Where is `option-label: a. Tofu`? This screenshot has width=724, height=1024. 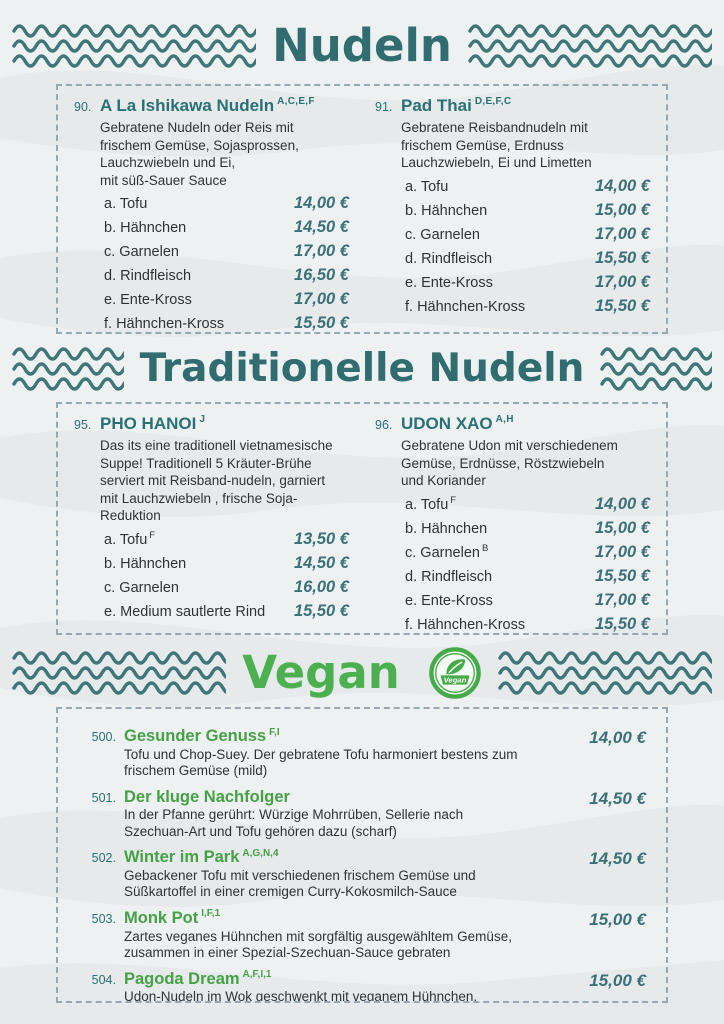 option-label: a. Tofu is located at coordinates (126, 203).